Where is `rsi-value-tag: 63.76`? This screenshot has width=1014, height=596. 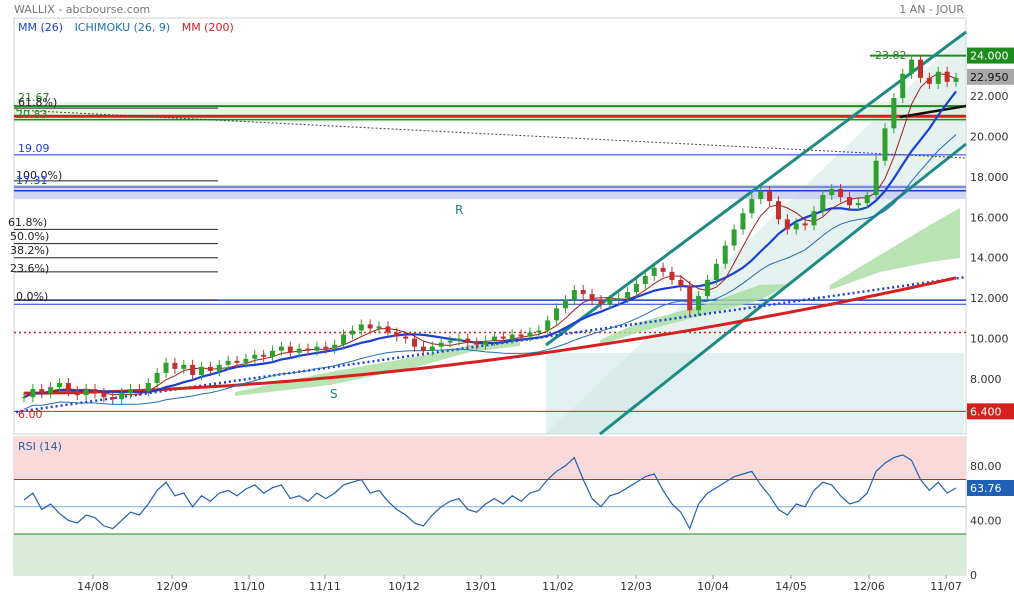 rsi-value-tag: 63.76 is located at coordinates (986, 488).